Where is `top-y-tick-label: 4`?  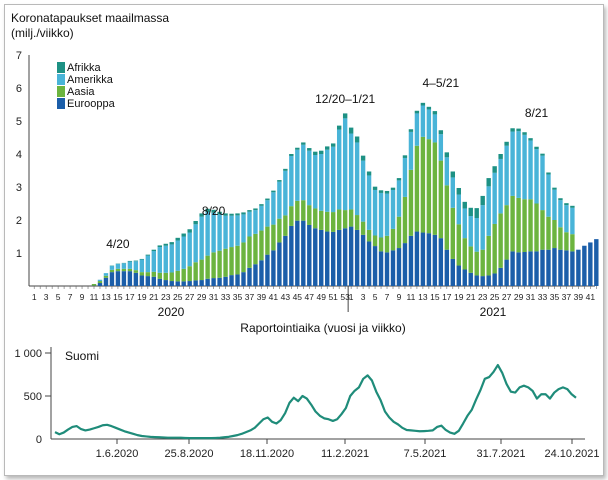
top-y-tick-label: 4 is located at coordinates (19, 155).